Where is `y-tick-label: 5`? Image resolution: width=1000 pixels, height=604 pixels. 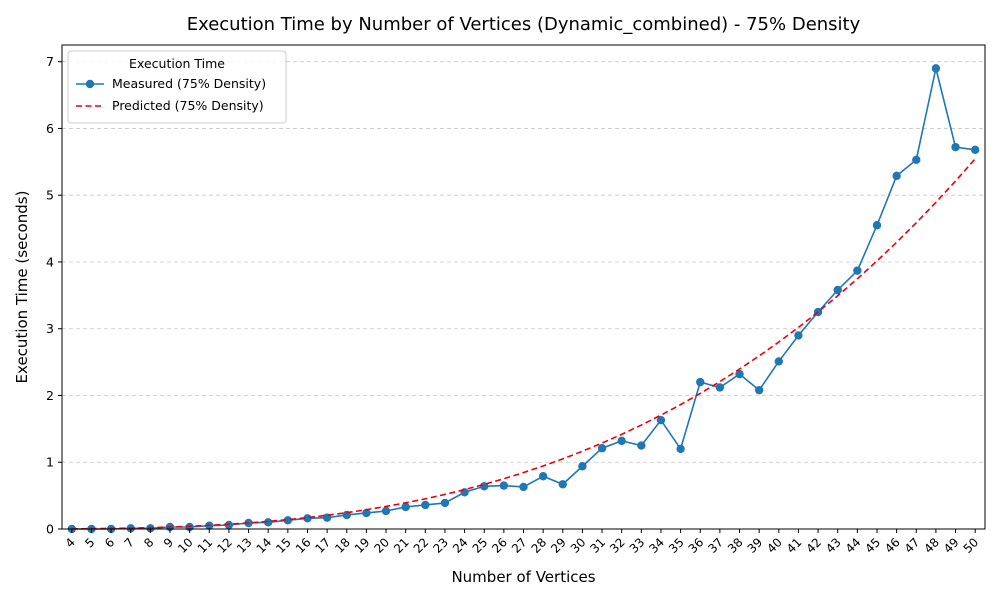
y-tick-label: 5 is located at coordinates (50, 195).